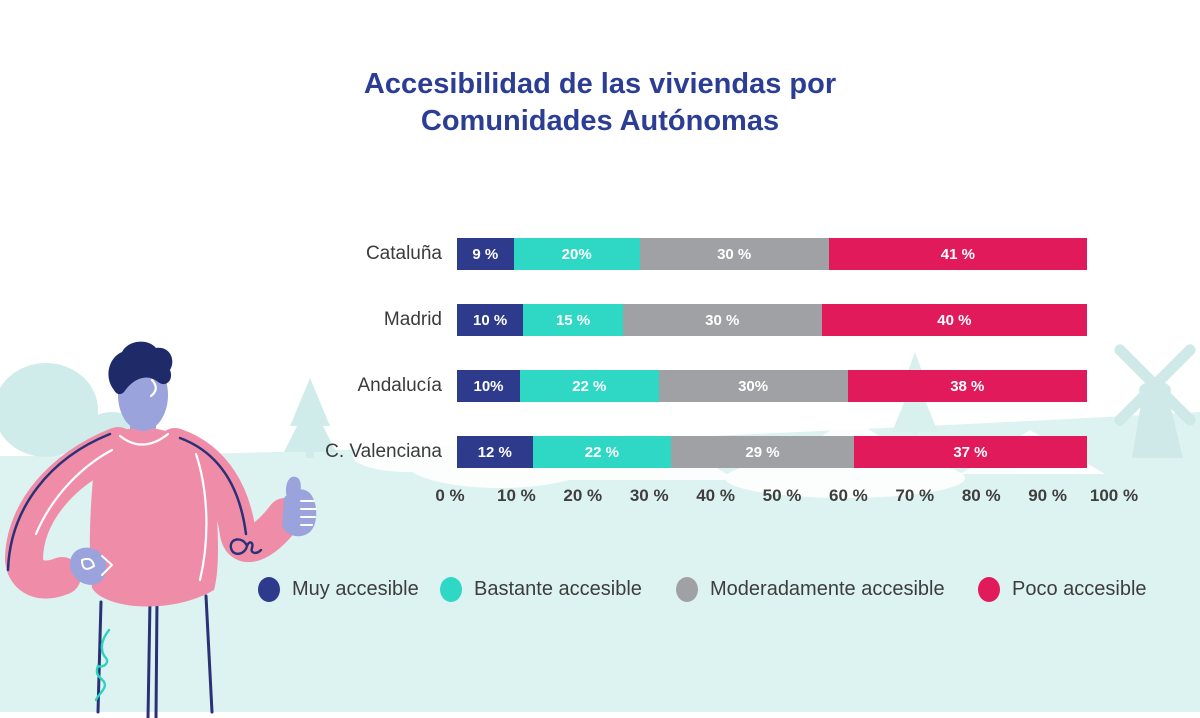  I want to click on person-thumbs-up-illustration, so click(160, 529).